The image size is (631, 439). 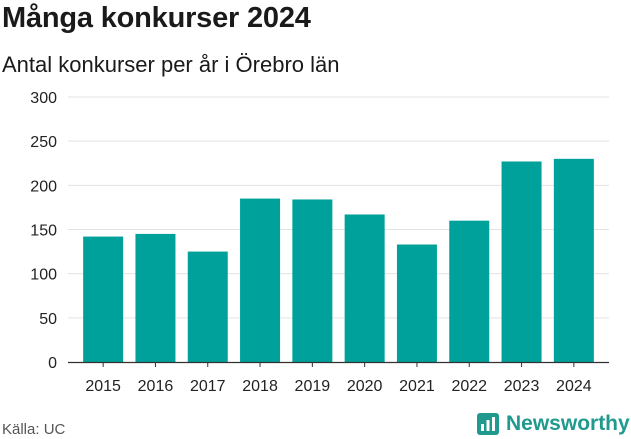 I want to click on y-tick-label: 50, so click(x=48, y=319).